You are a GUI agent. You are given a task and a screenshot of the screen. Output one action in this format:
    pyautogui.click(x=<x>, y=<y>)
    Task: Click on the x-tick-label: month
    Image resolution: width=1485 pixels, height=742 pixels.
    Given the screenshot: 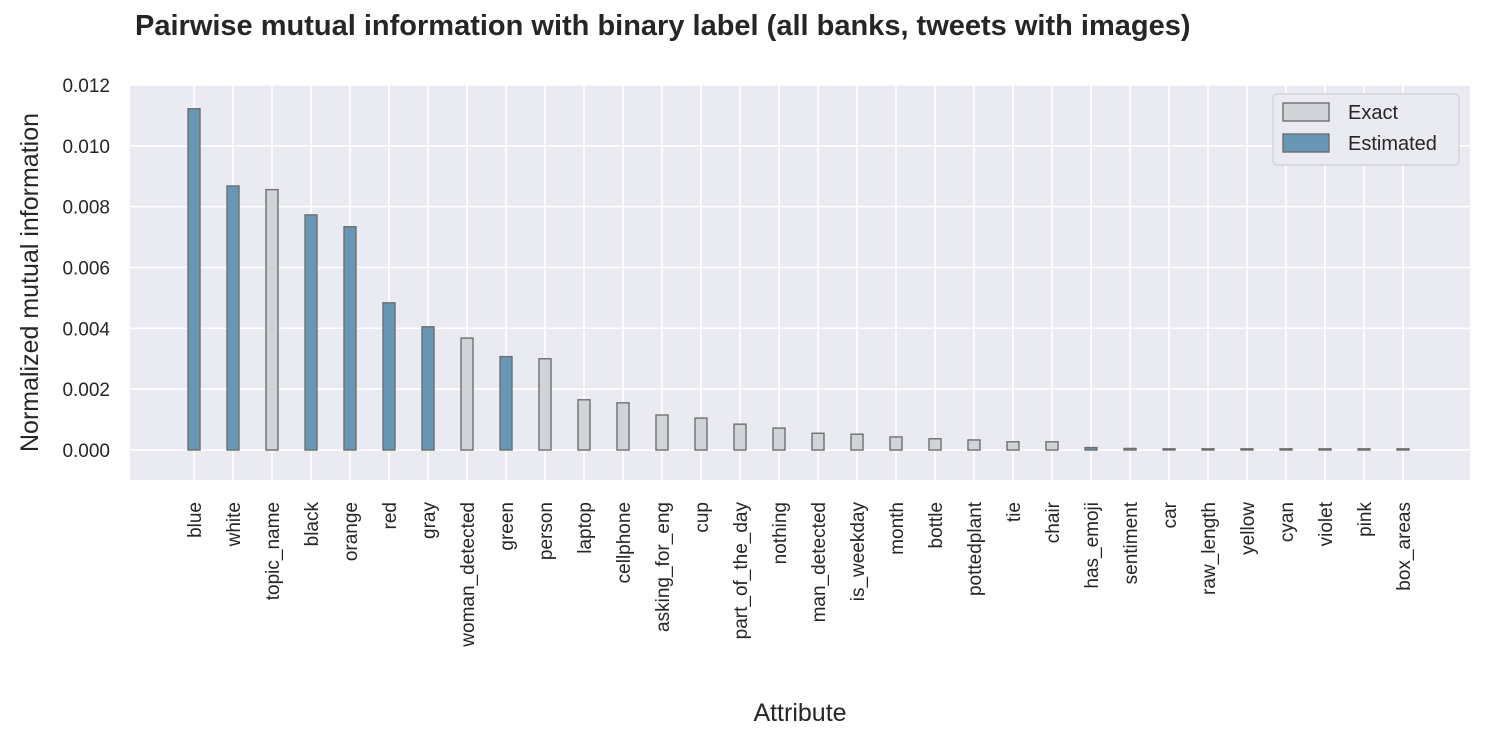 What is the action you would take?
    pyautogui.click(x=897, y=528)
    